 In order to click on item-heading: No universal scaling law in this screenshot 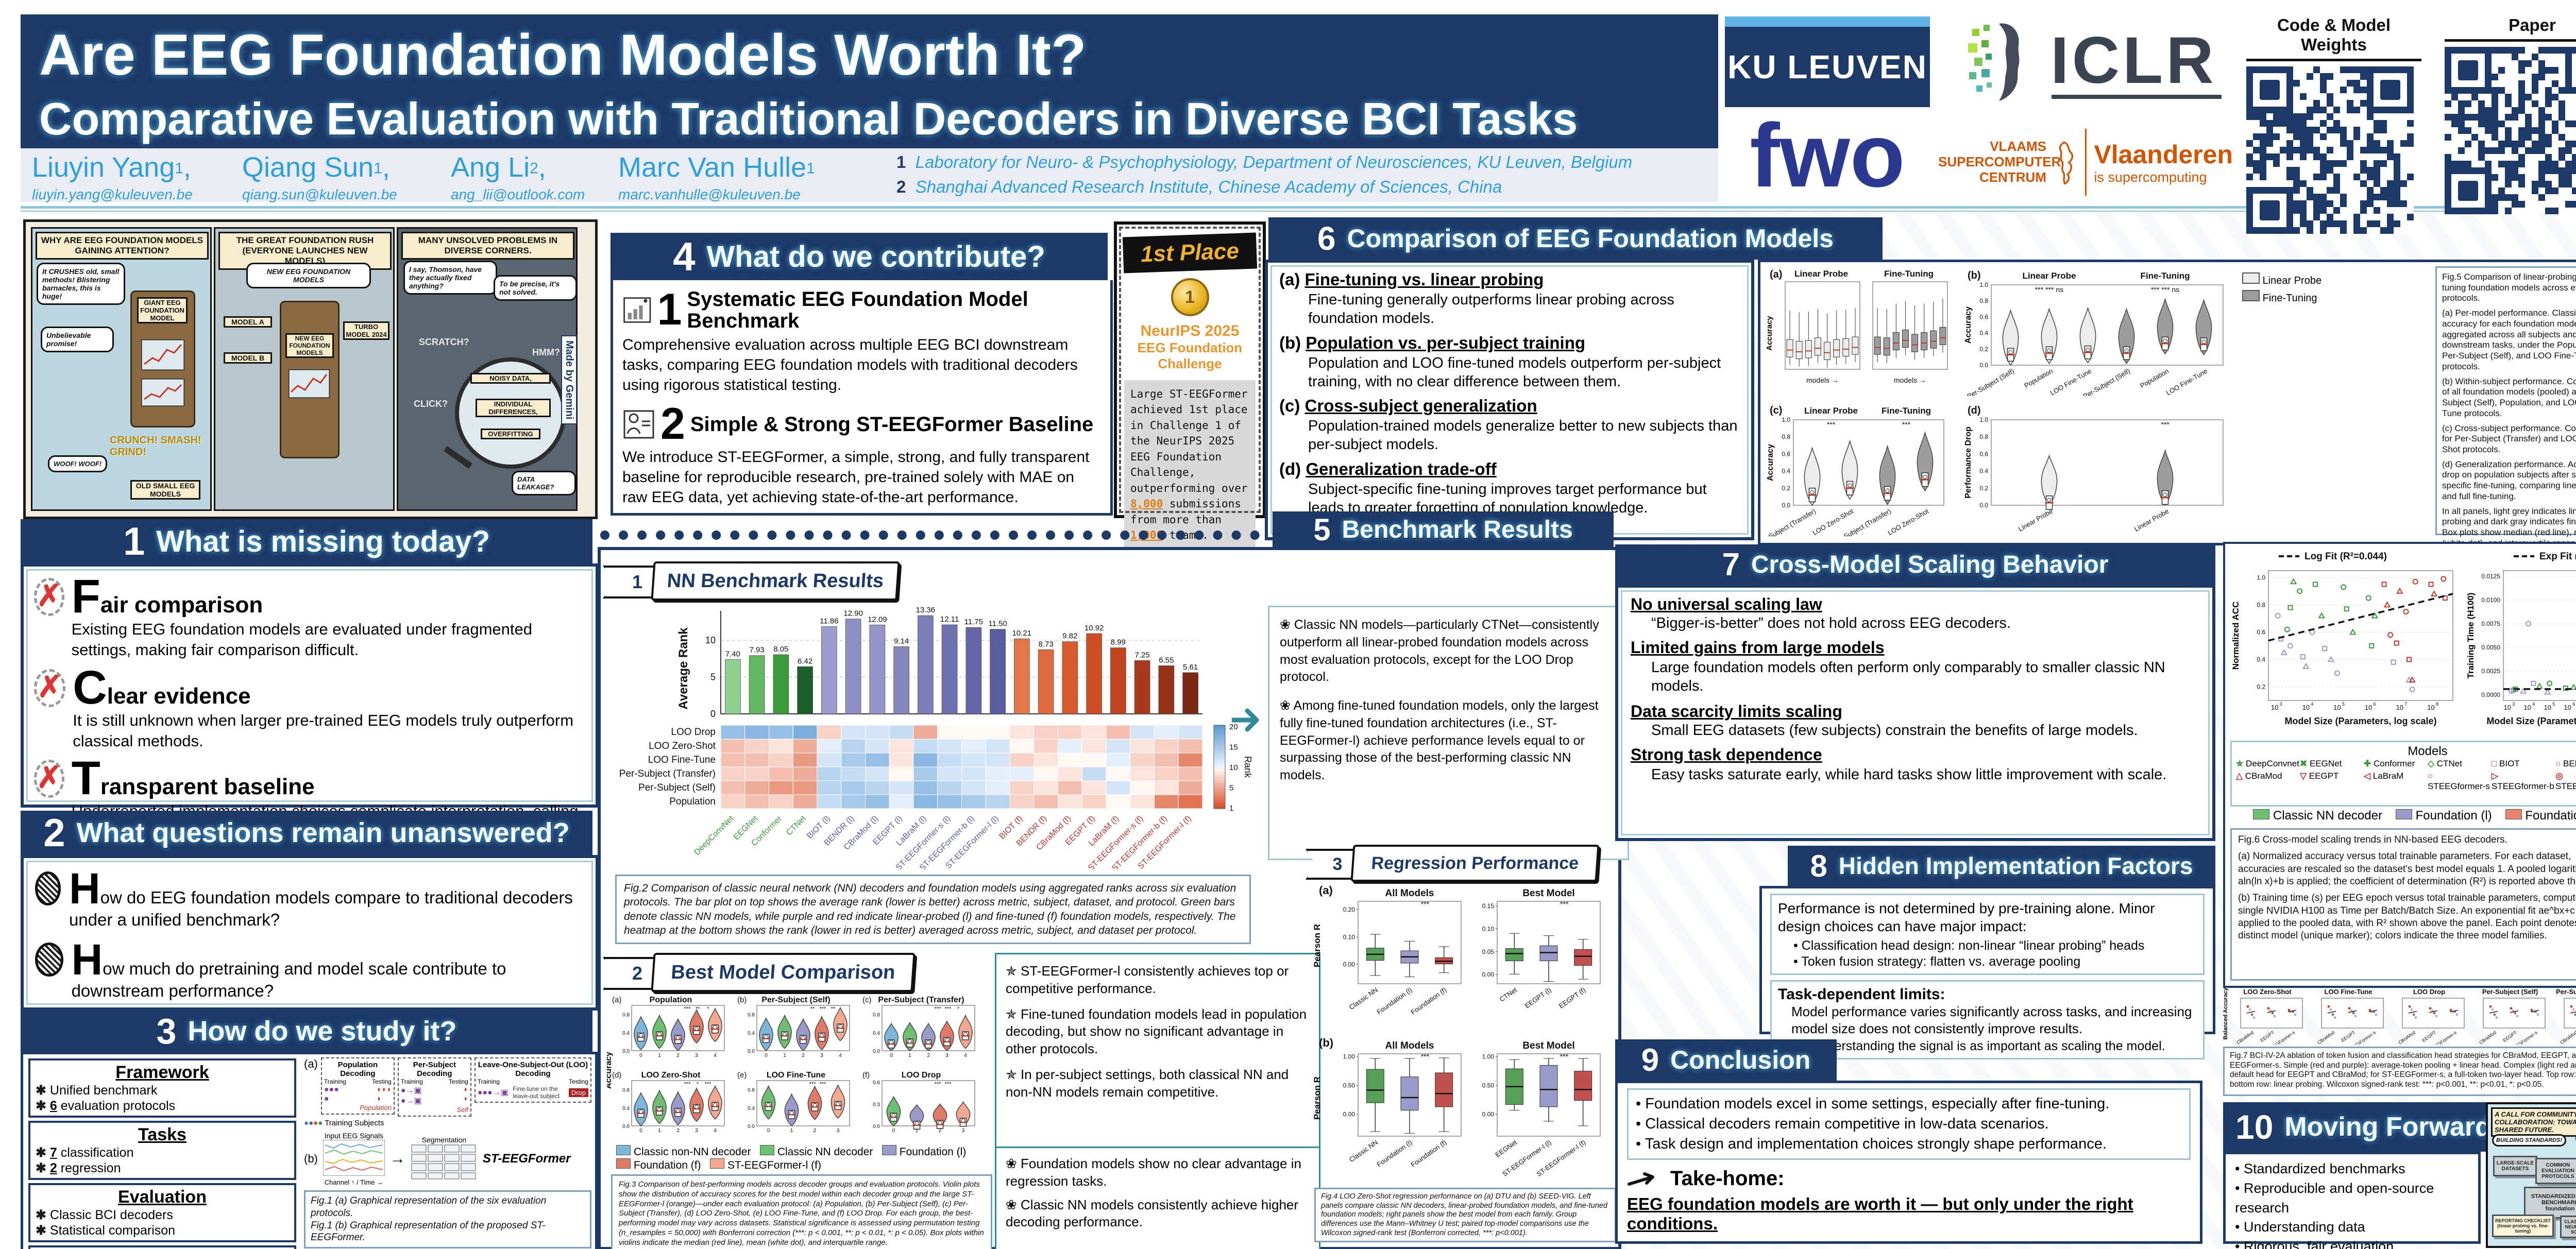, I will do `click(1726, 604)`.